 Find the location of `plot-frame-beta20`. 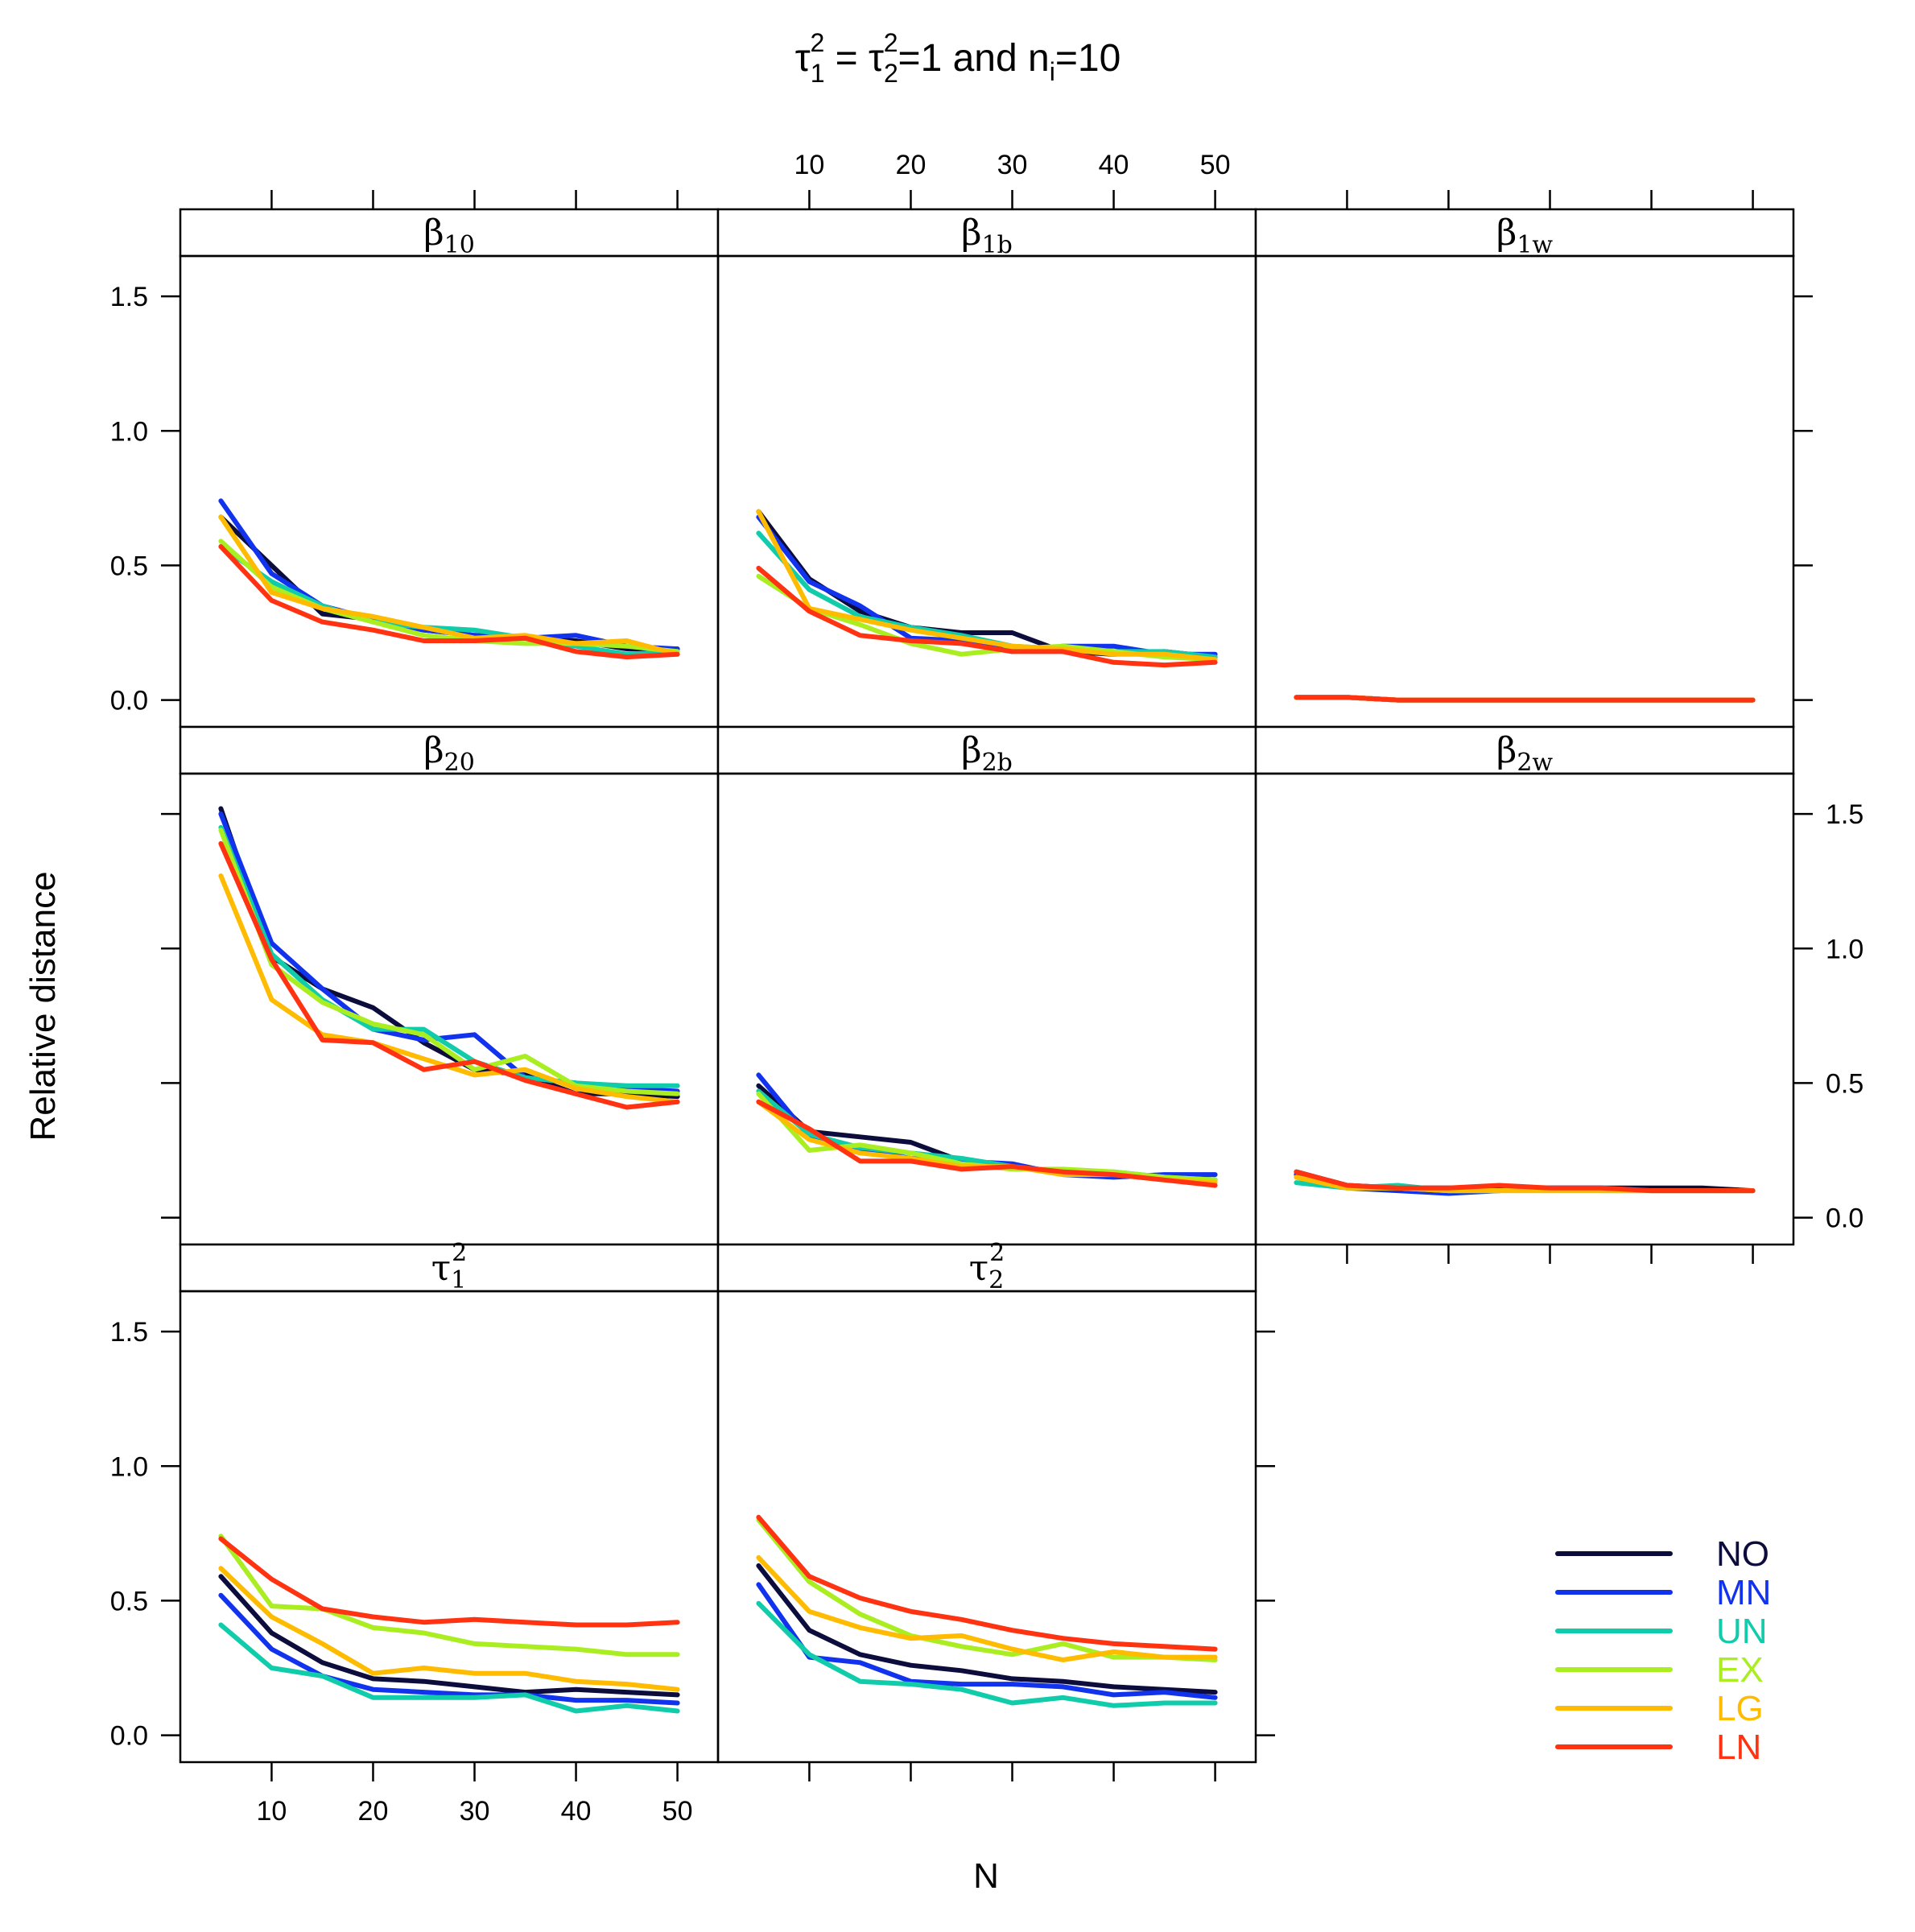

plot-frame-beta20 is located at coordinates (450, 1009).